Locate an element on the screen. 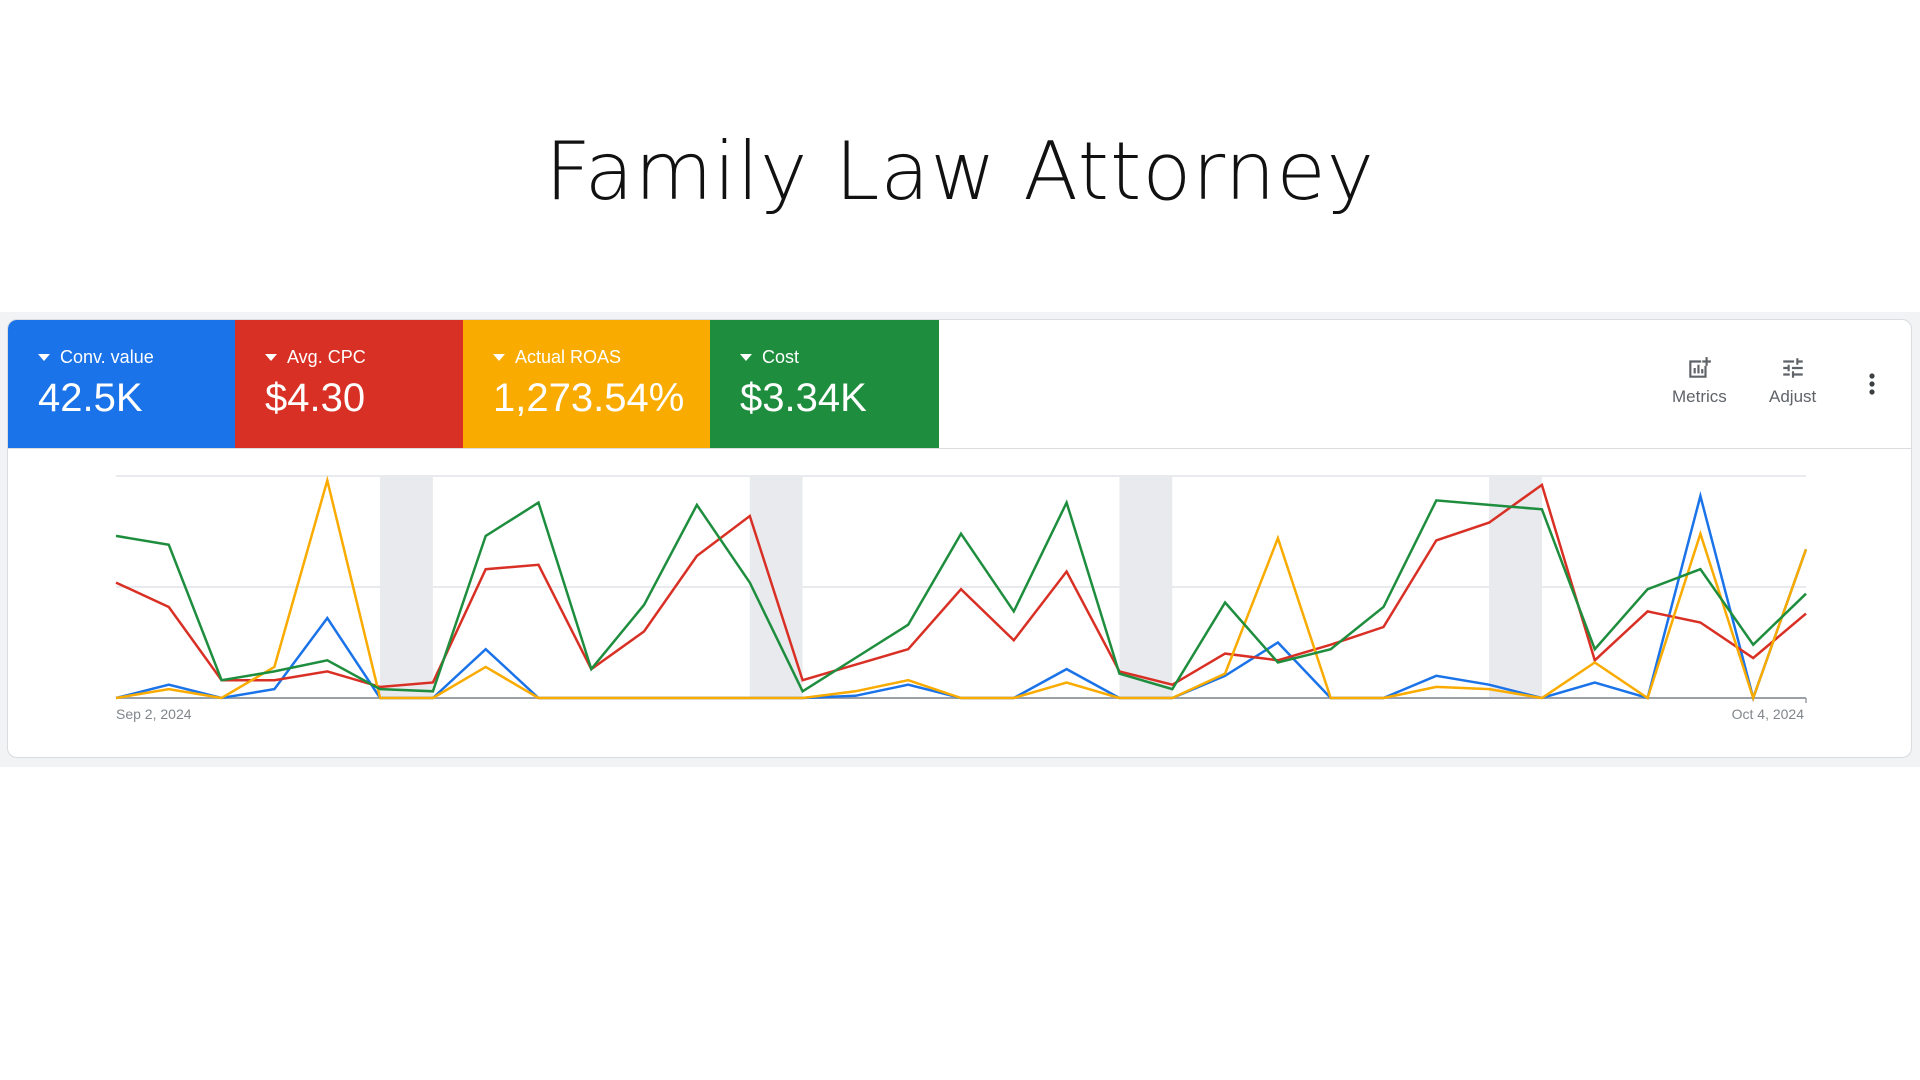 This screenshot has width=1920, height=1080. metric-value: $3.34K is located at coordinates (803, 398).